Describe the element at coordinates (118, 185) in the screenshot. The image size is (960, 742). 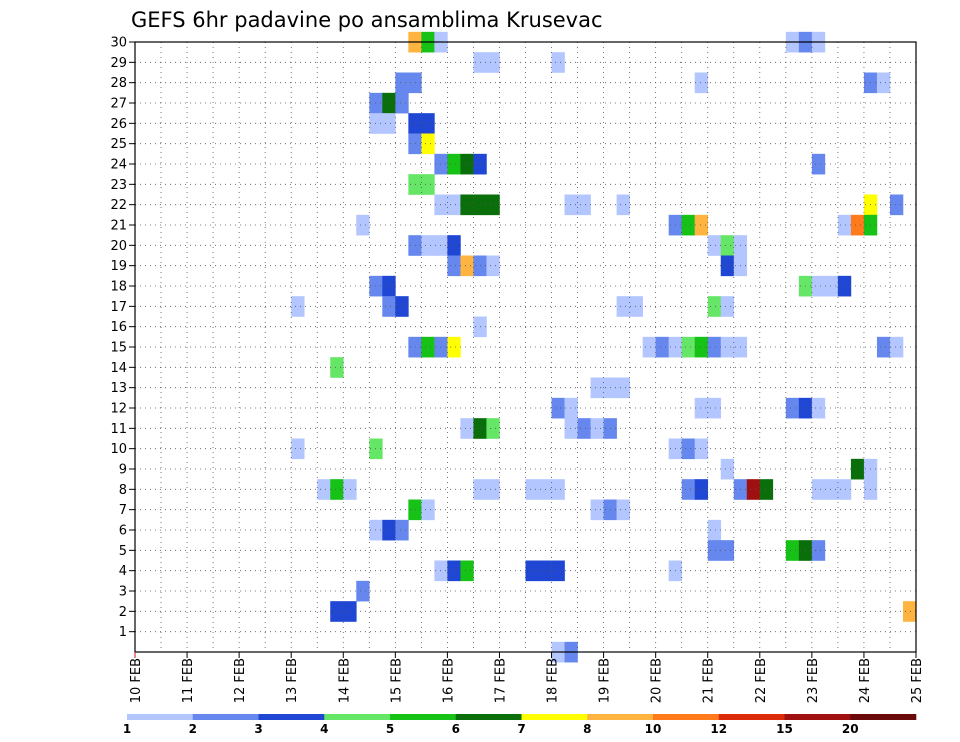
I see `y-tick-label: 23` at that location.